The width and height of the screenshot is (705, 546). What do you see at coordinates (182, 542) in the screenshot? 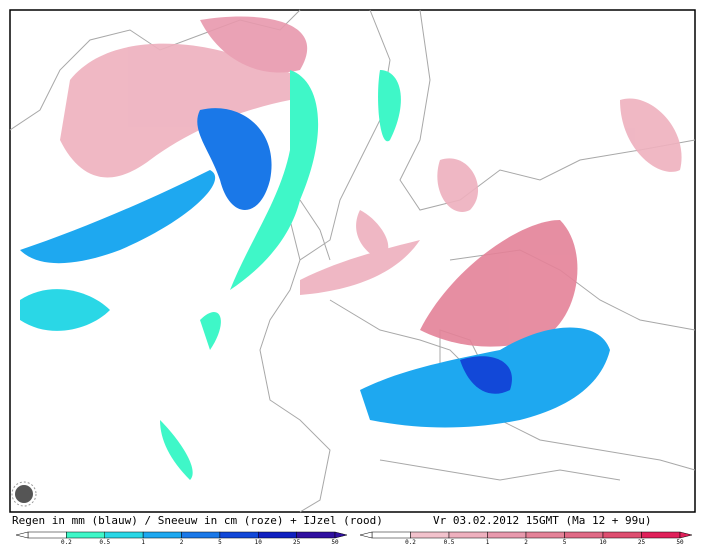
I see `rain-scale-label: 2` at bounding box center [182, 542].